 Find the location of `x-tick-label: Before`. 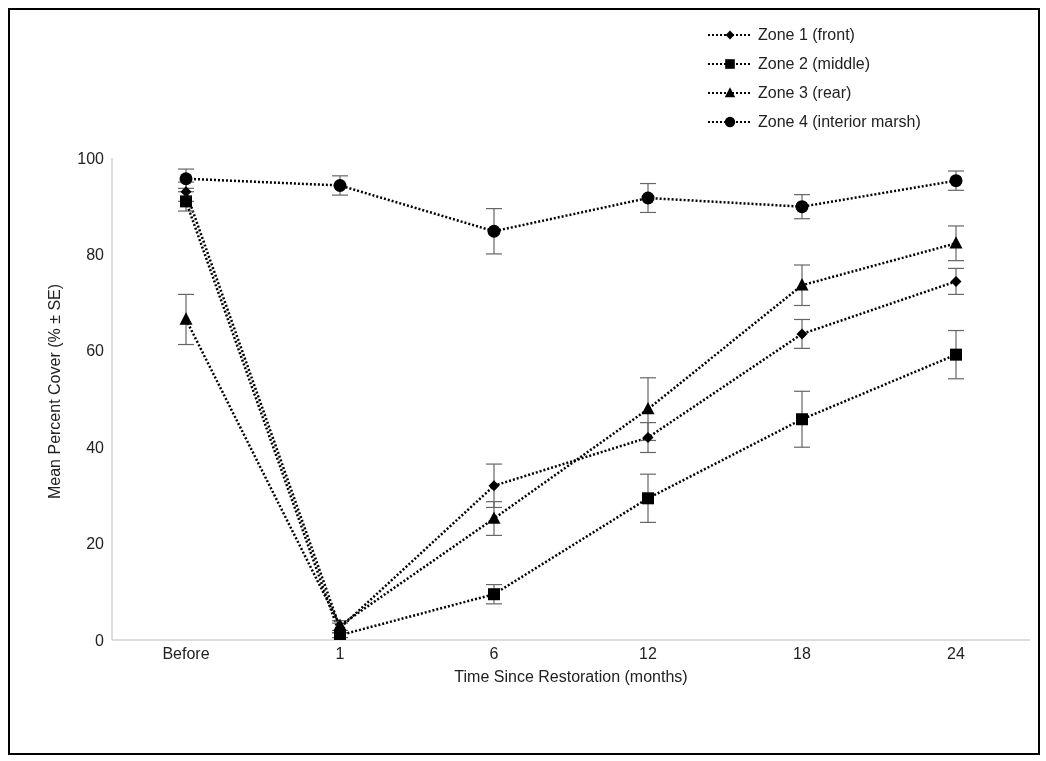

x-tick-label: Before is located at coordinates (186, 654).